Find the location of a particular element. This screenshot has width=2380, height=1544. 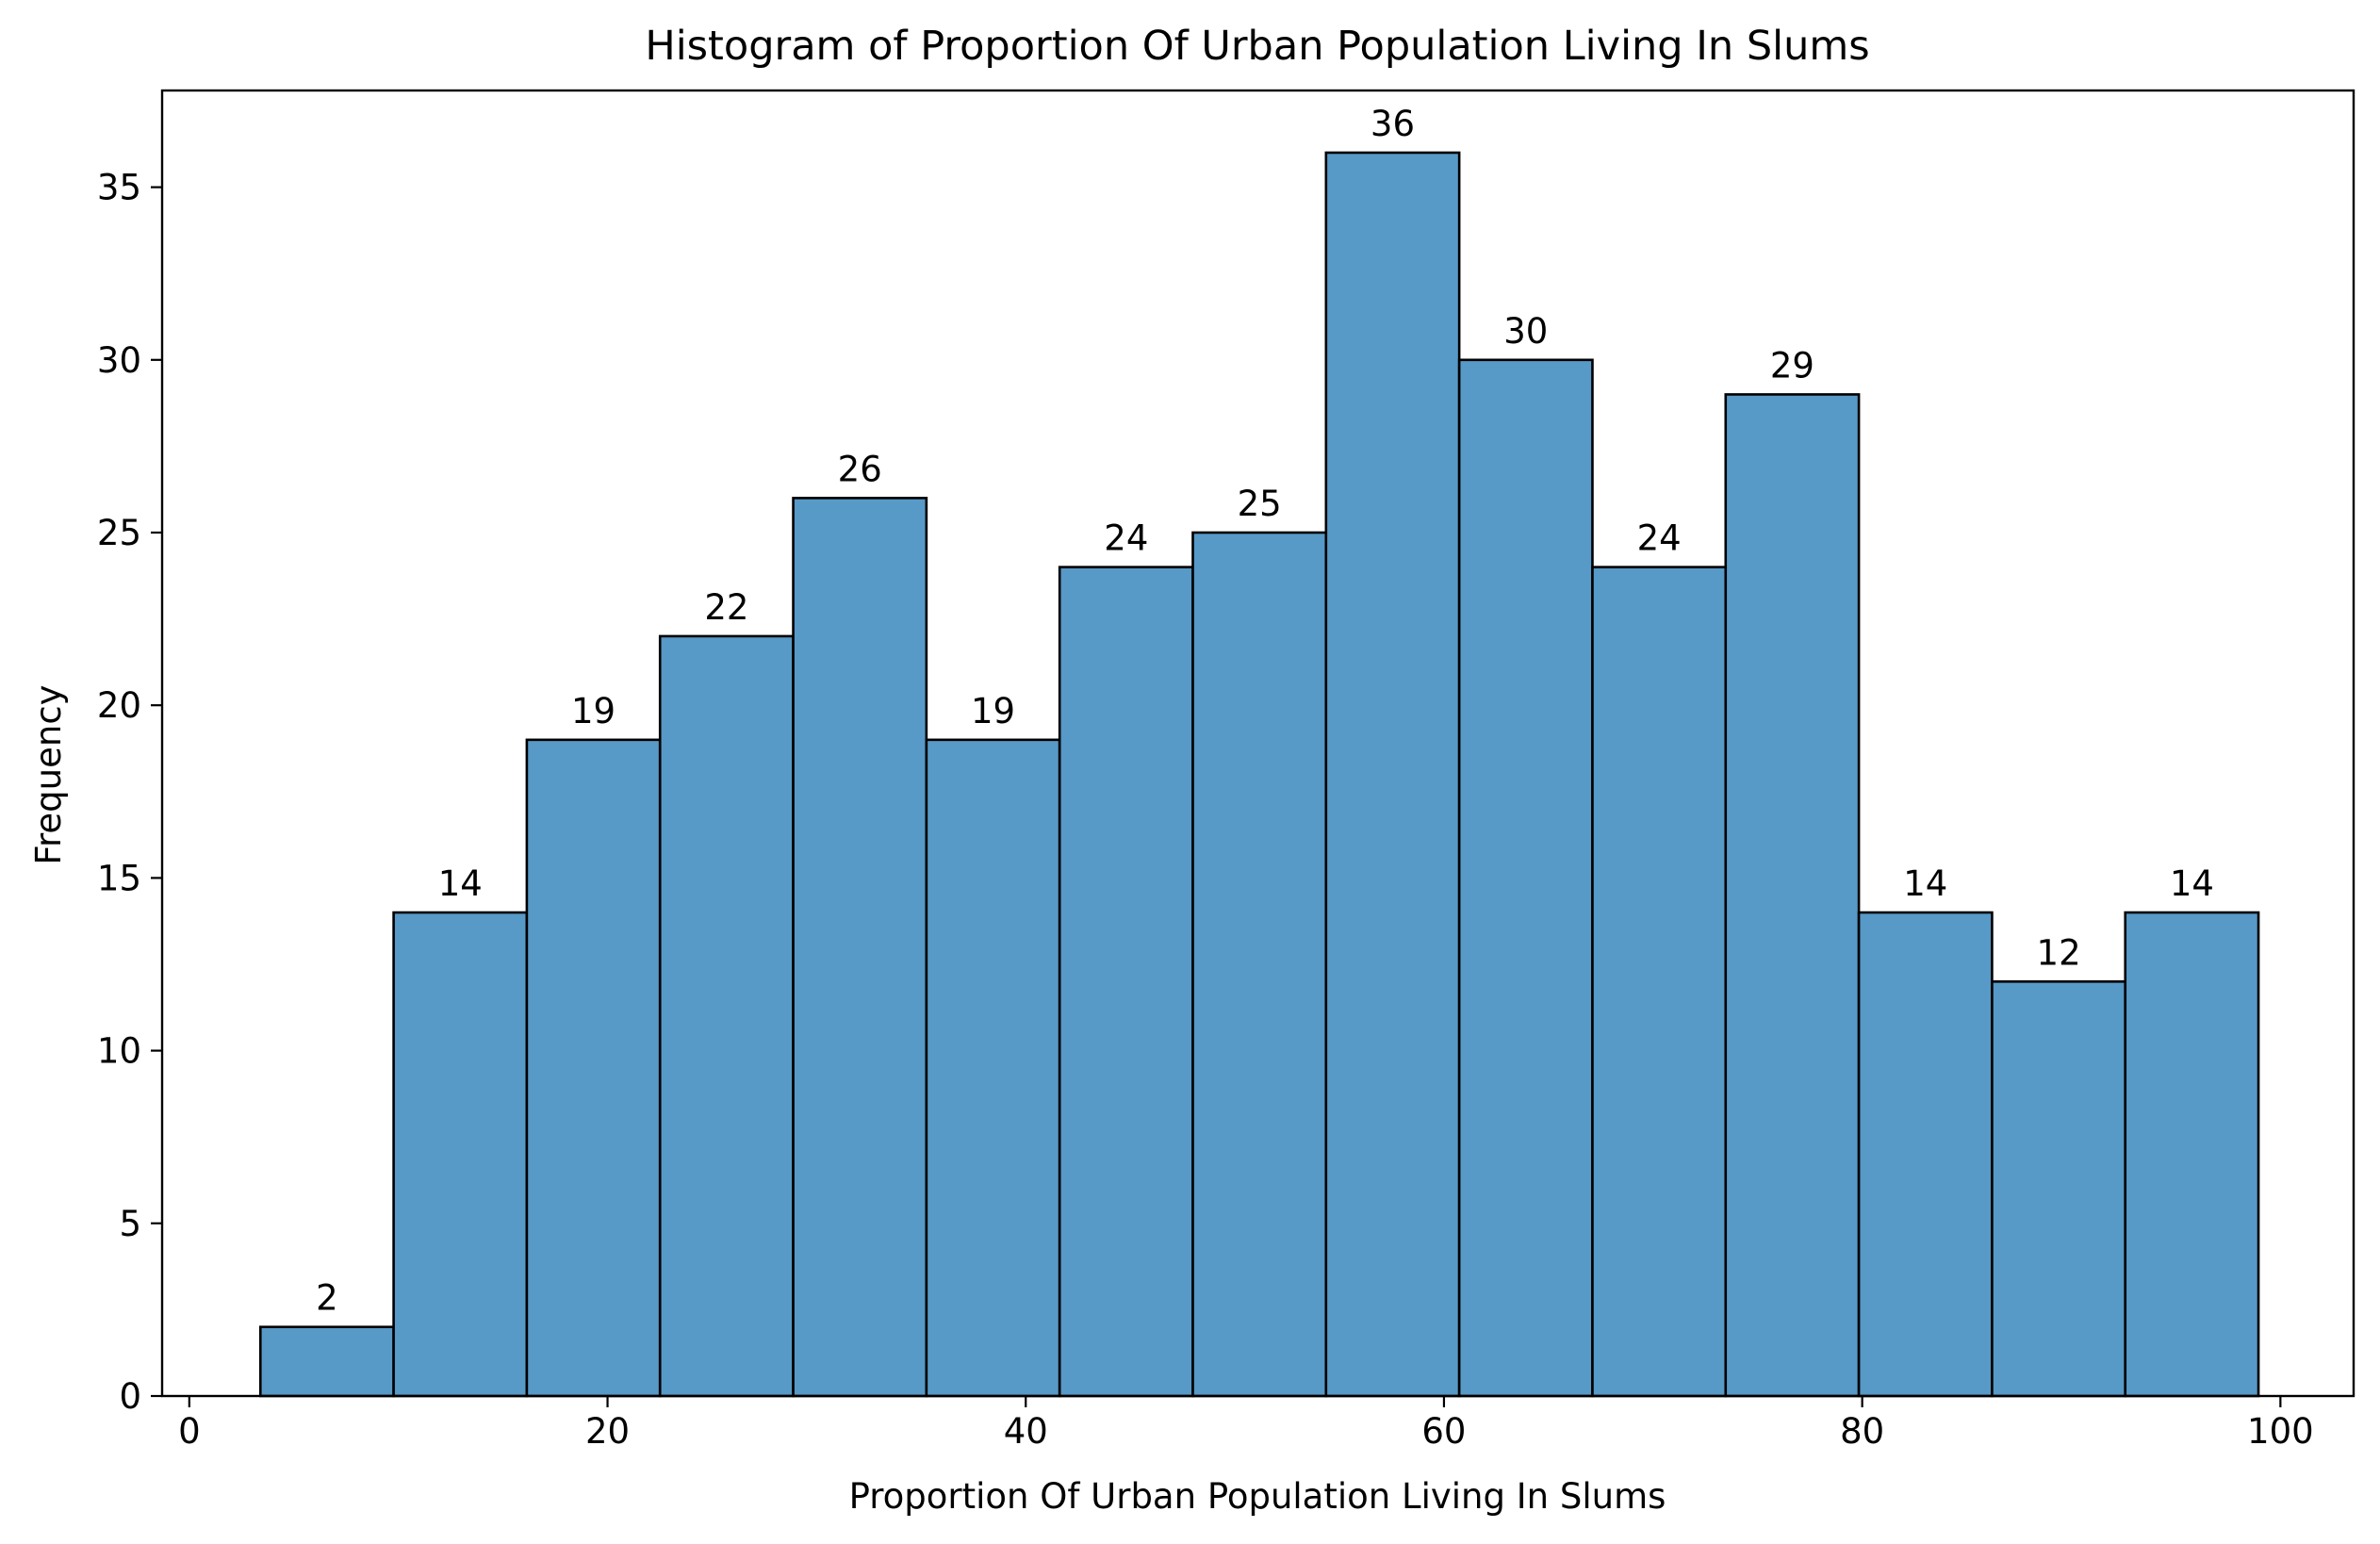

y-tick-label: 30 is located at coordinates (119, 360).